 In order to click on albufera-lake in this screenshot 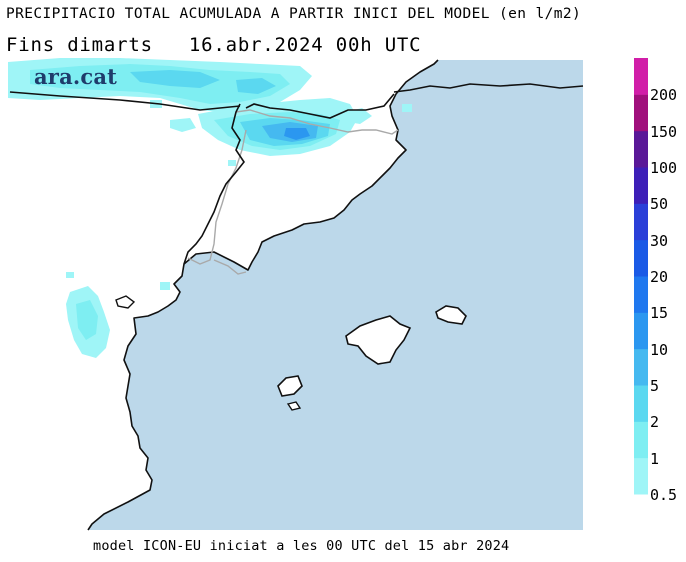, I will do `click(125, 302)`.